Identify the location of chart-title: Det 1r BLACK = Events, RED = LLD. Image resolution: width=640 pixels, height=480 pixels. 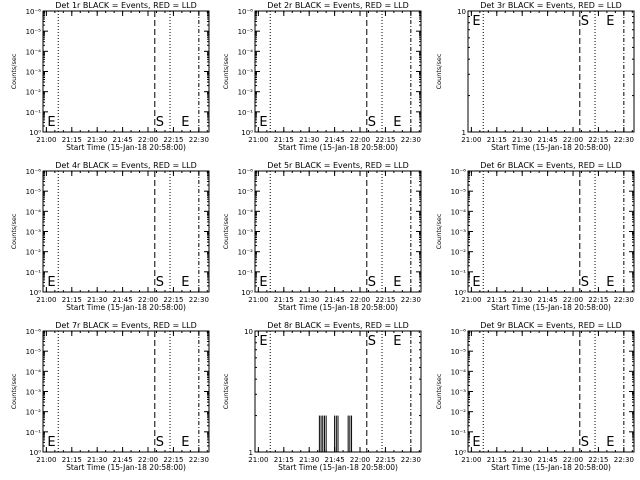
(126, 5).